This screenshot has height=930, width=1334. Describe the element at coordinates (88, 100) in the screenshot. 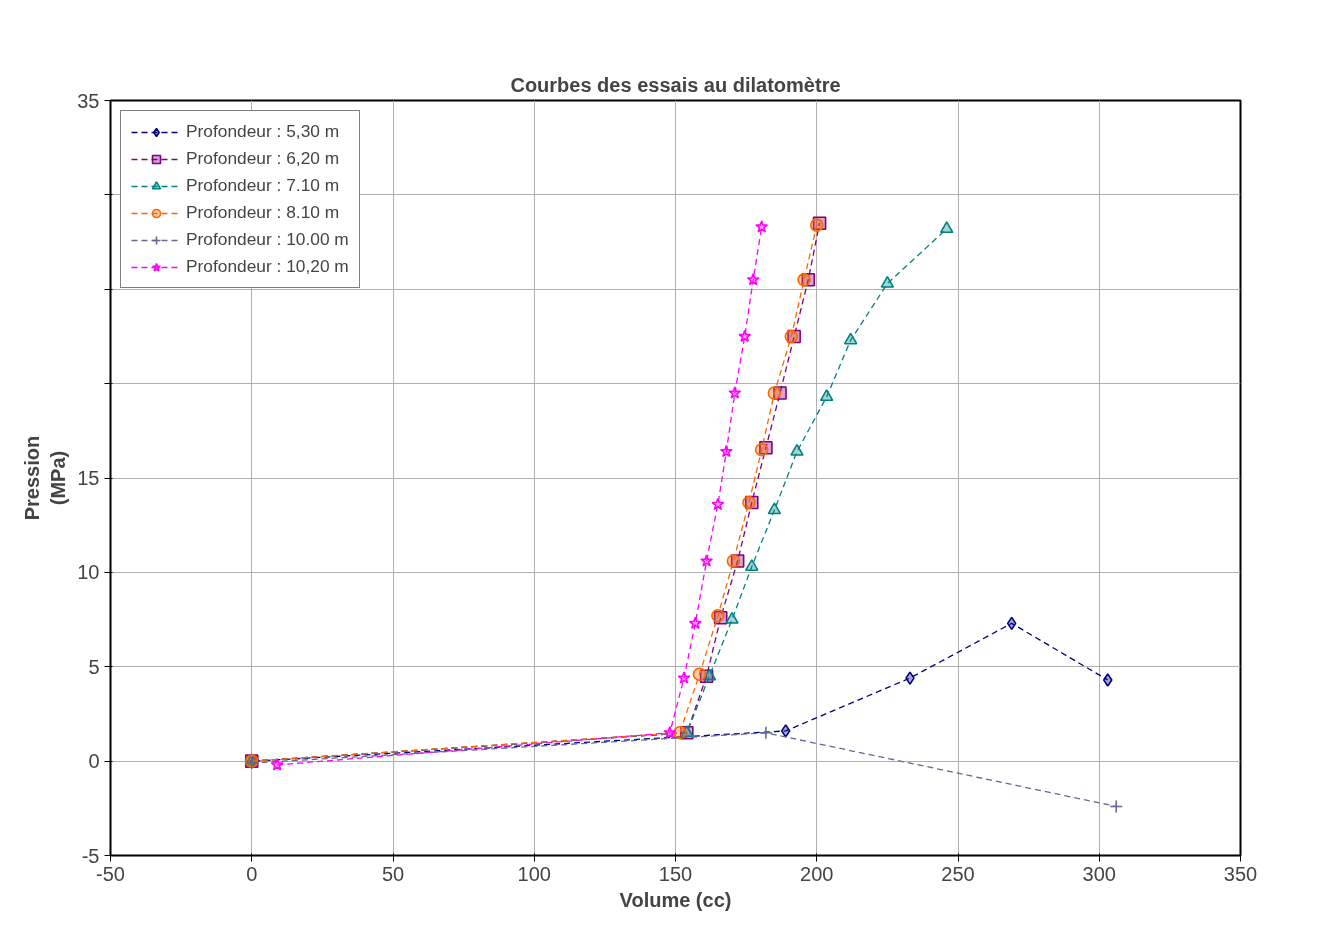

I see `y-tick-label: 35` at that location.